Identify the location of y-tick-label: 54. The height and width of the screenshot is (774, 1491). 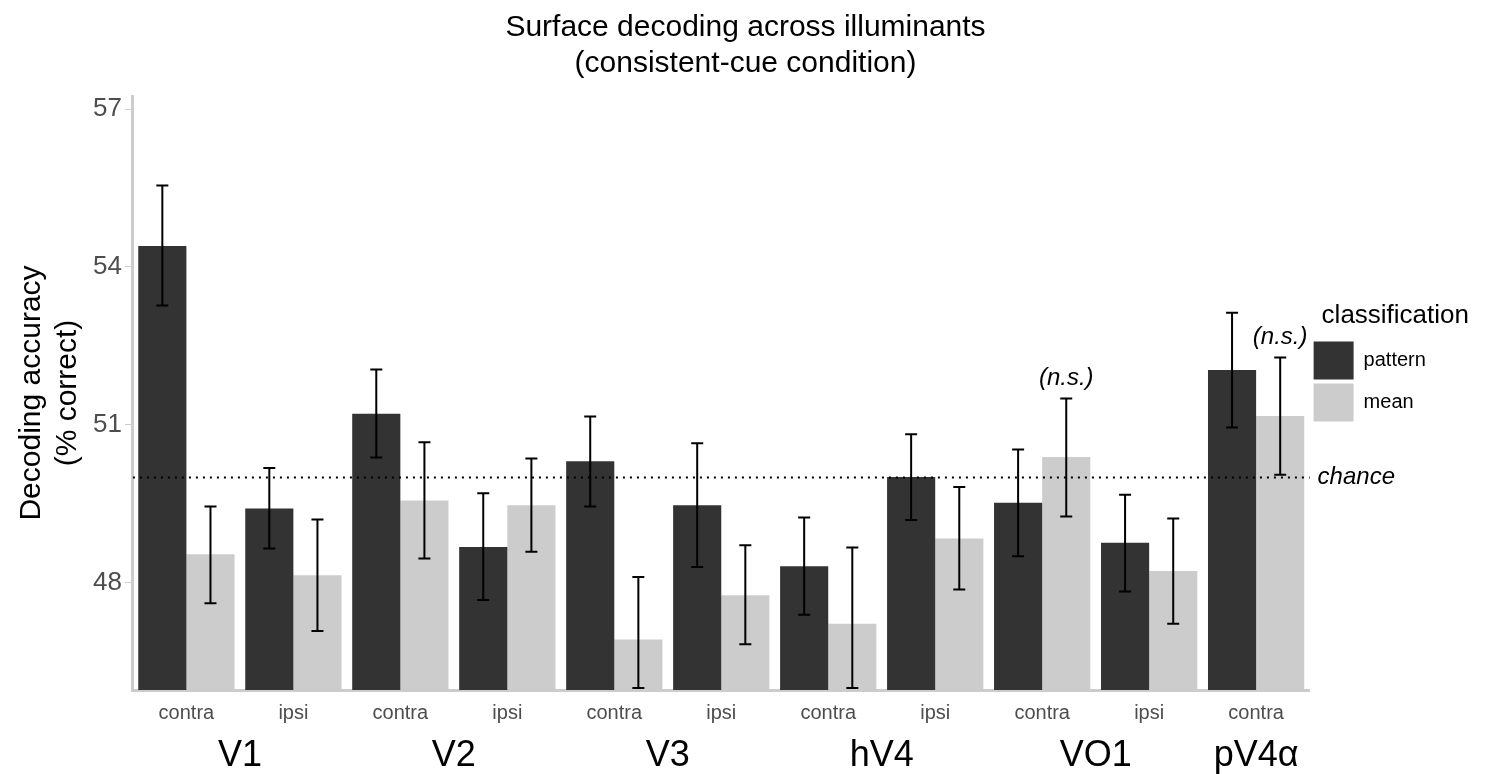
(107, 265).